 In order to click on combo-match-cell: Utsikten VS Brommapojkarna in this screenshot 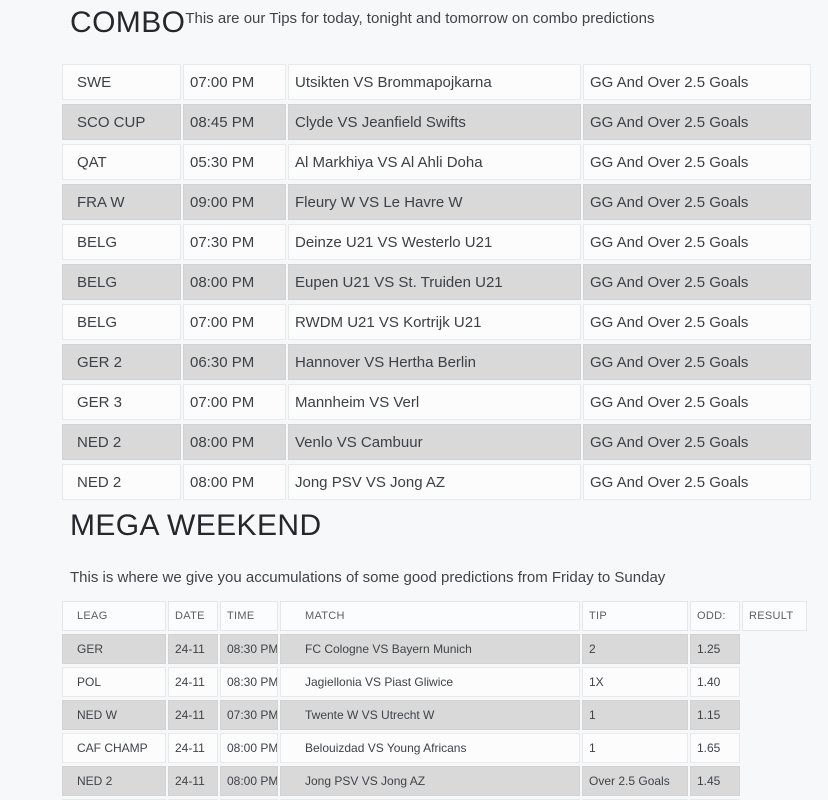, I will do `click(434, 82)`.